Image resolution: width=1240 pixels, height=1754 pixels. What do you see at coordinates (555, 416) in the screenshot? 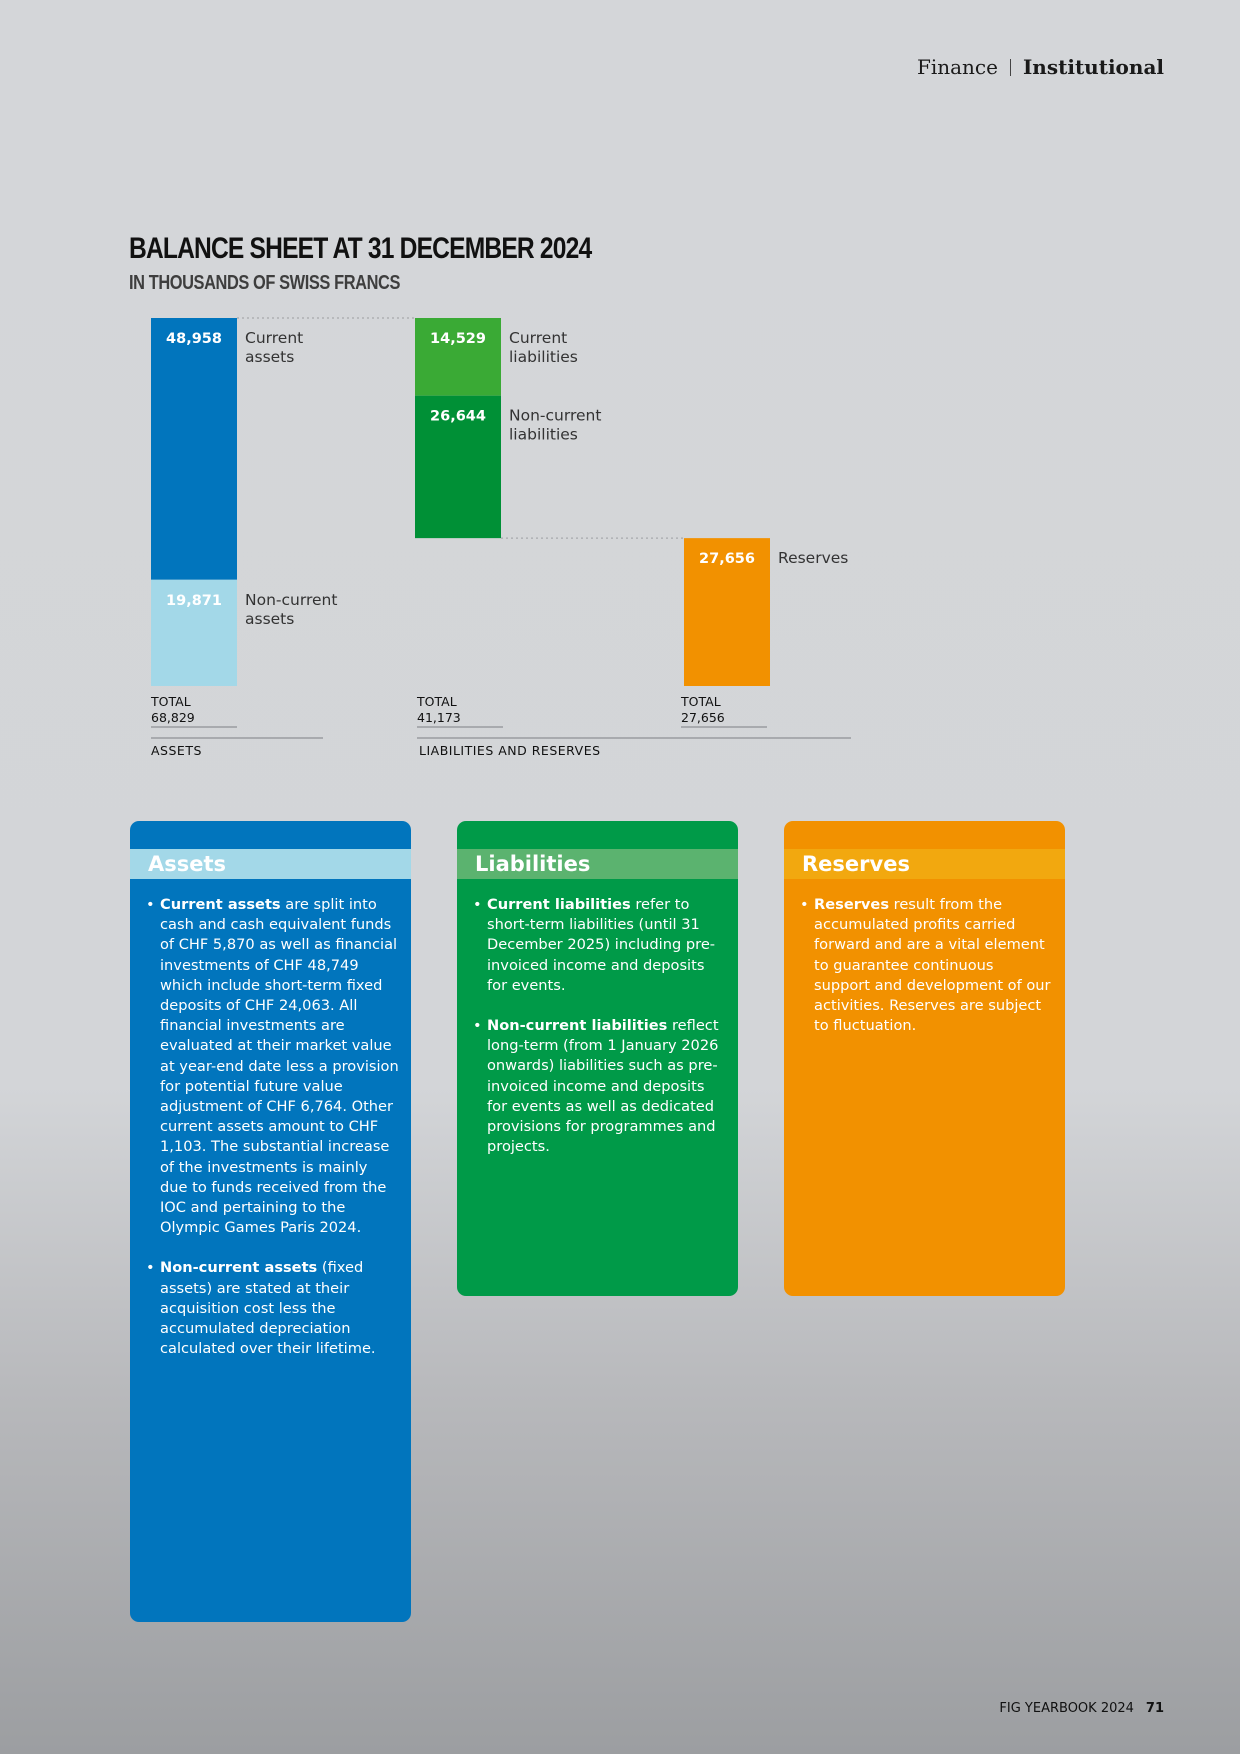
I see `non-current-liabilities-label: Non-current` at bounding box center [555, 416].